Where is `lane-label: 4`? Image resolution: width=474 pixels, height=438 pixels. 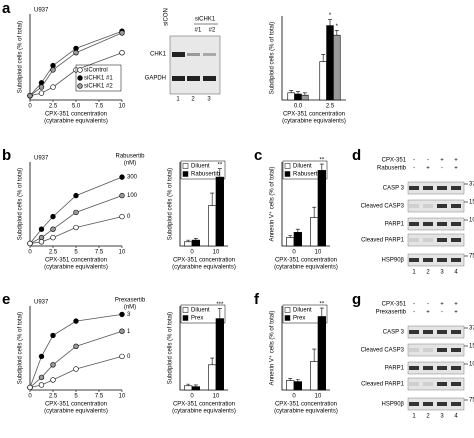
lane-label: 4 is located at coordinates (456, 417).